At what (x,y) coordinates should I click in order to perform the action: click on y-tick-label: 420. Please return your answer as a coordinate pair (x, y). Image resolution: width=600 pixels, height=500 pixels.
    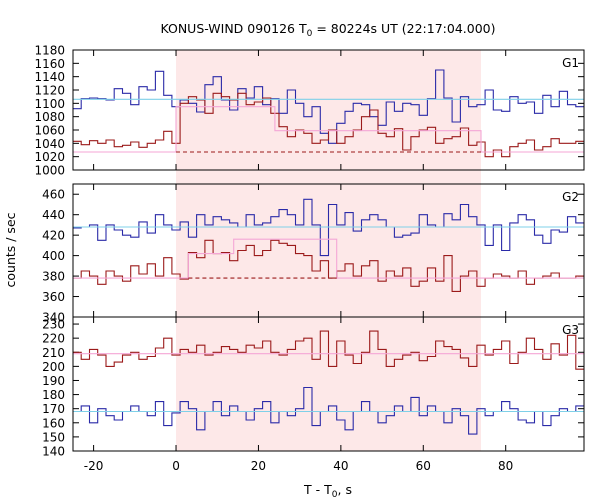
    Looking at the image, I should click on (53, 236).